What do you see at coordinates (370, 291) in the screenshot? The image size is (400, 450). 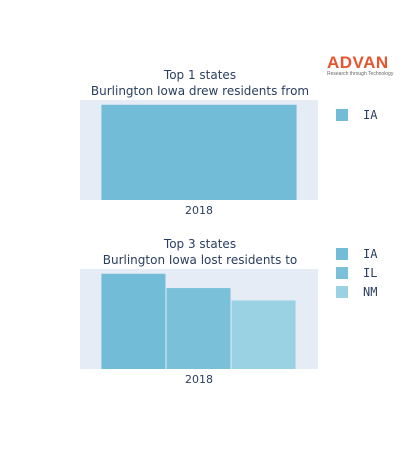 I see `legend-label: NM` at bounding box center [370, 291].